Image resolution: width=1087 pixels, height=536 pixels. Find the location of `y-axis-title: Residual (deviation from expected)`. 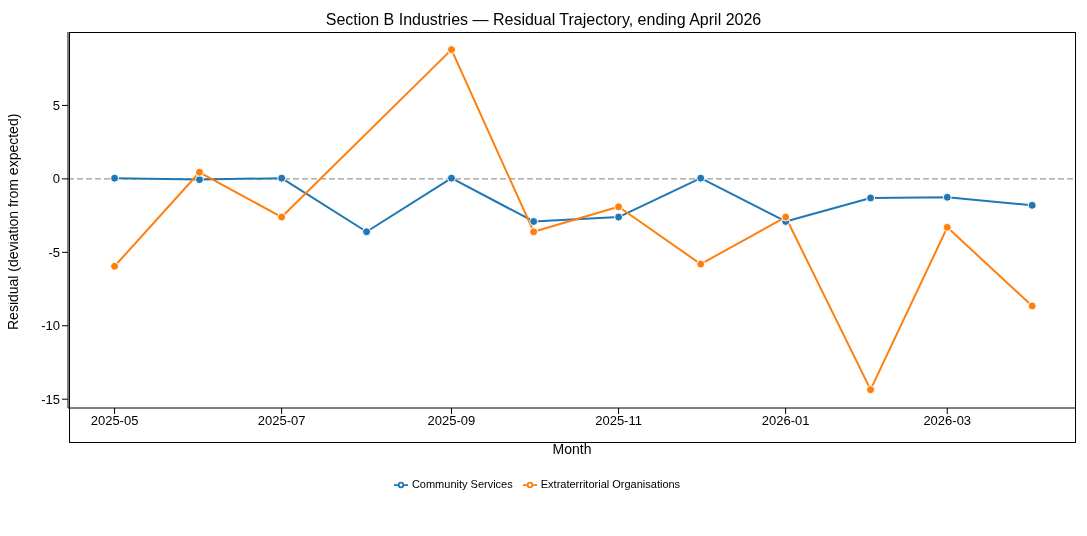

y-axis-title: Residual (deviation from expected) is located at coordinates (12, 221).